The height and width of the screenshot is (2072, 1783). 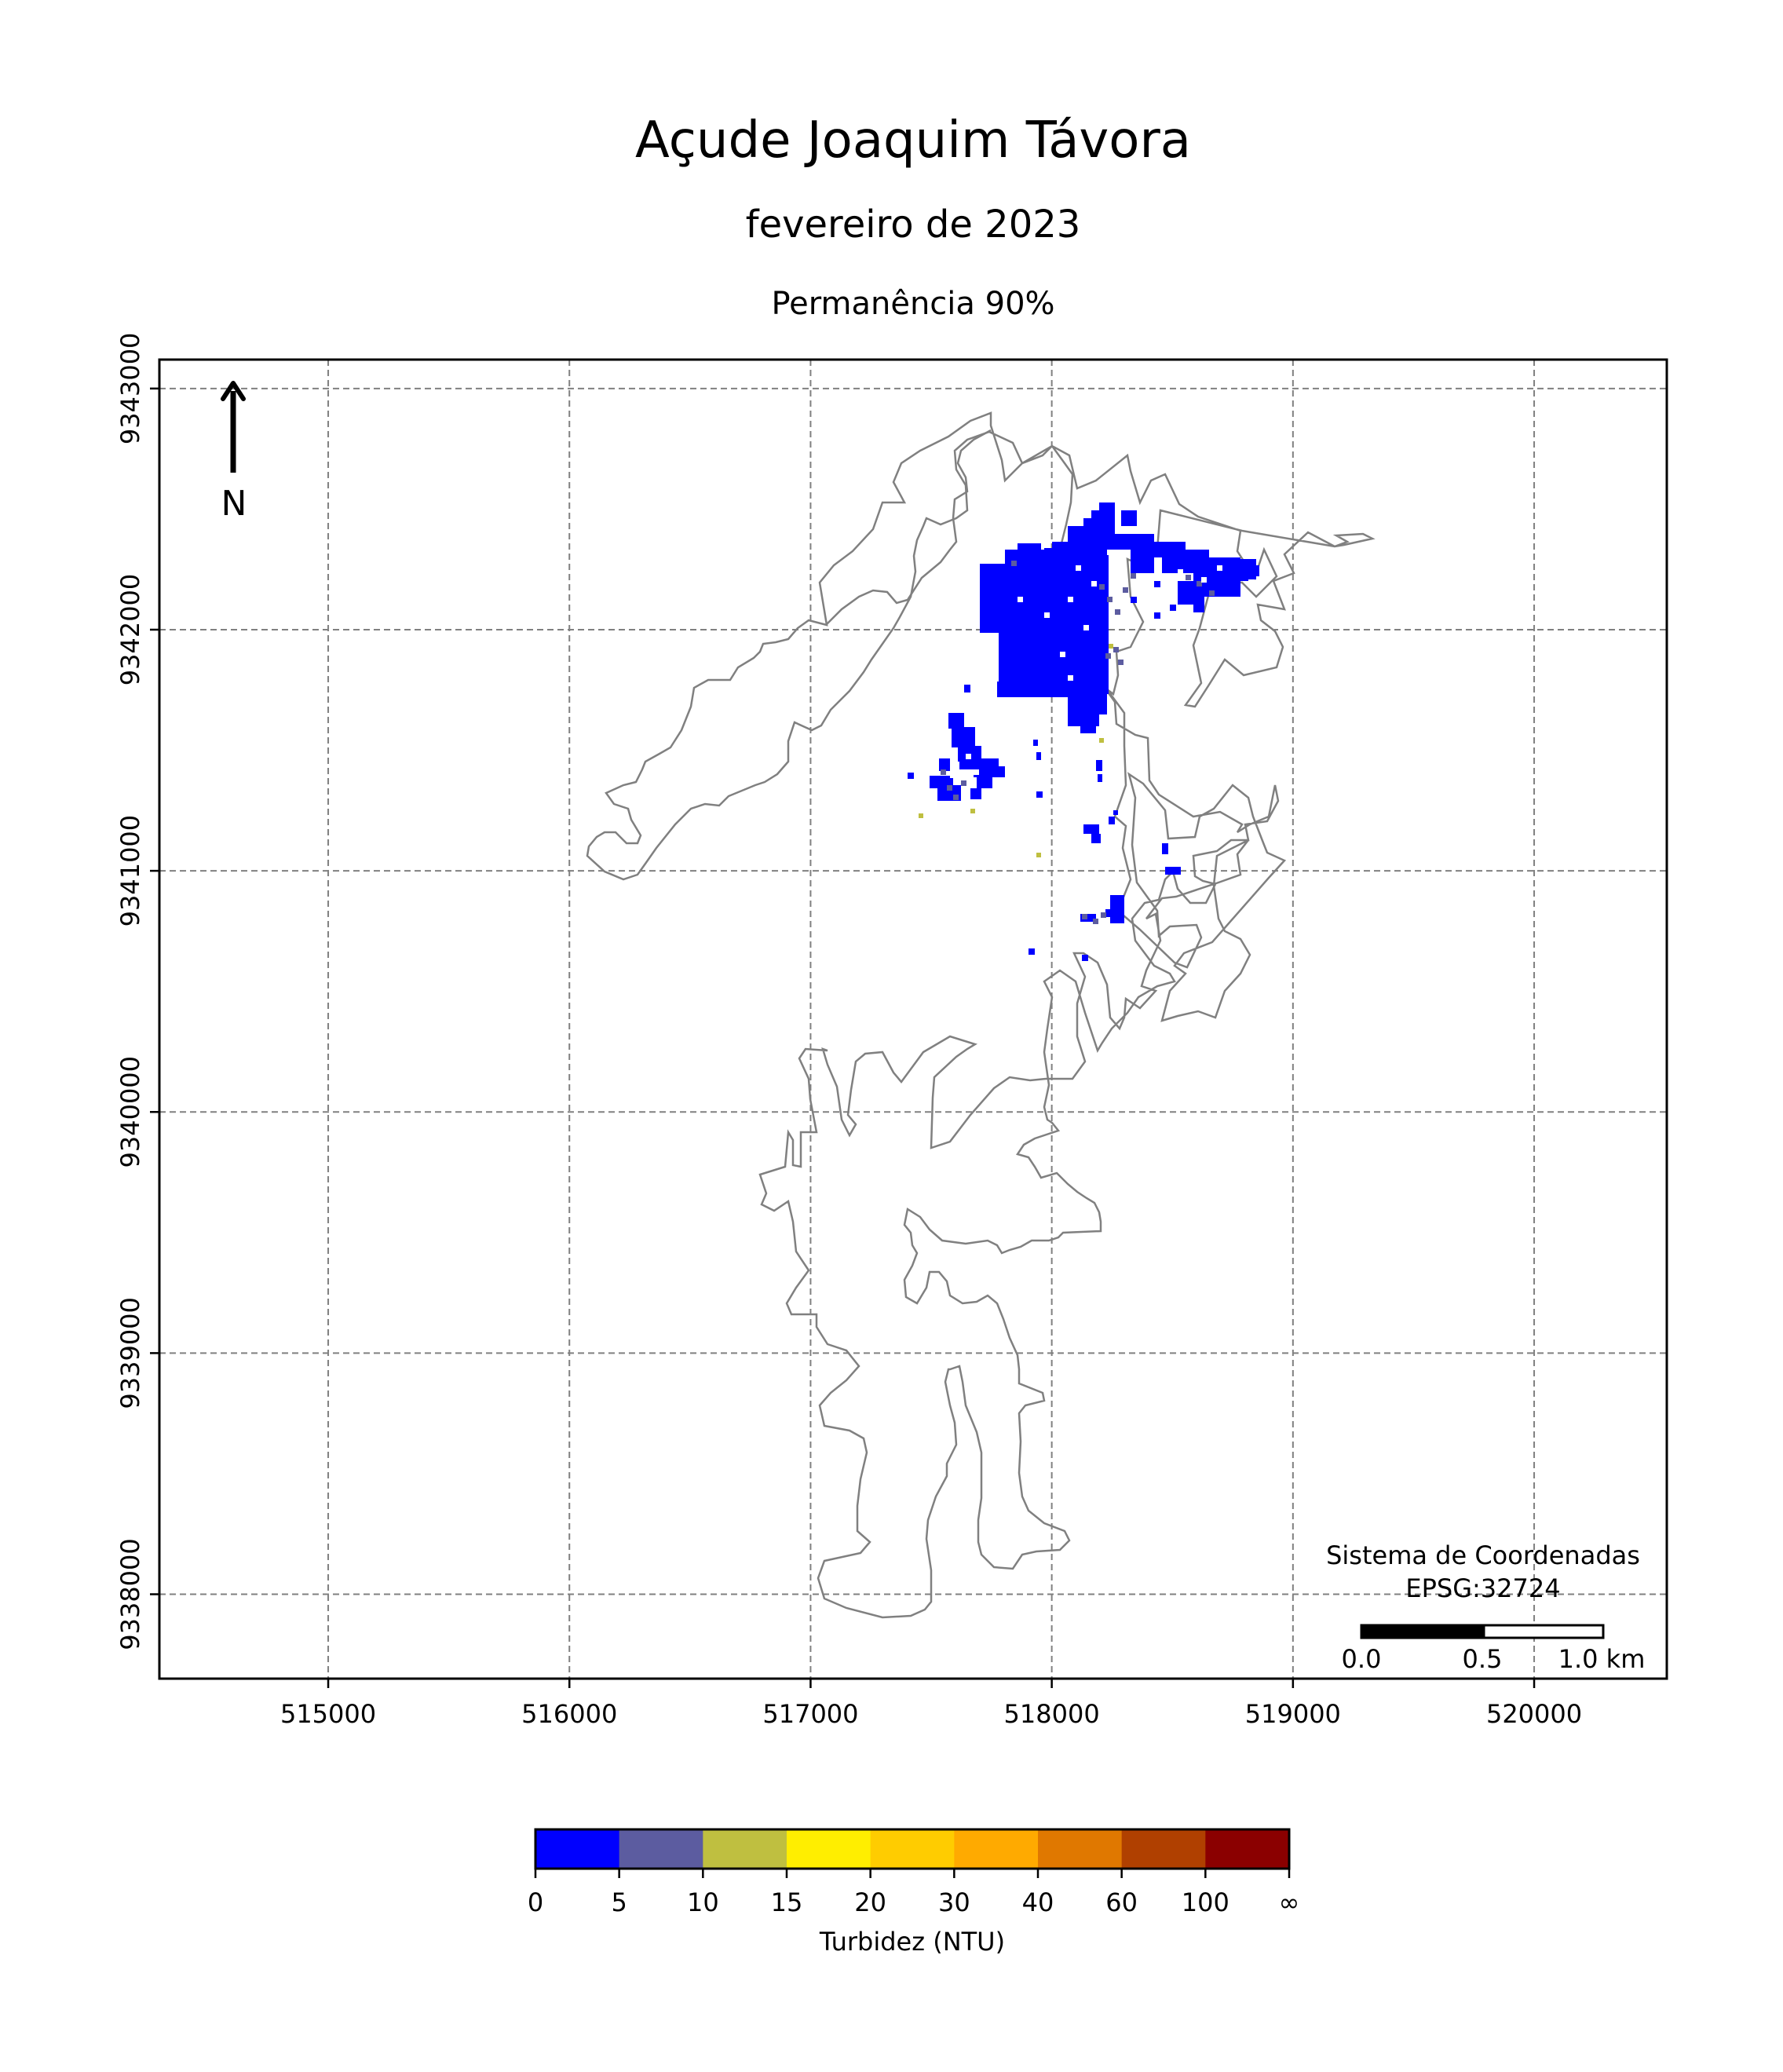 What do you see at coordinates (1052, 1714) in the screenshot?
I see `x-tick-label: 518000` at bounding box center [1052, 1714].